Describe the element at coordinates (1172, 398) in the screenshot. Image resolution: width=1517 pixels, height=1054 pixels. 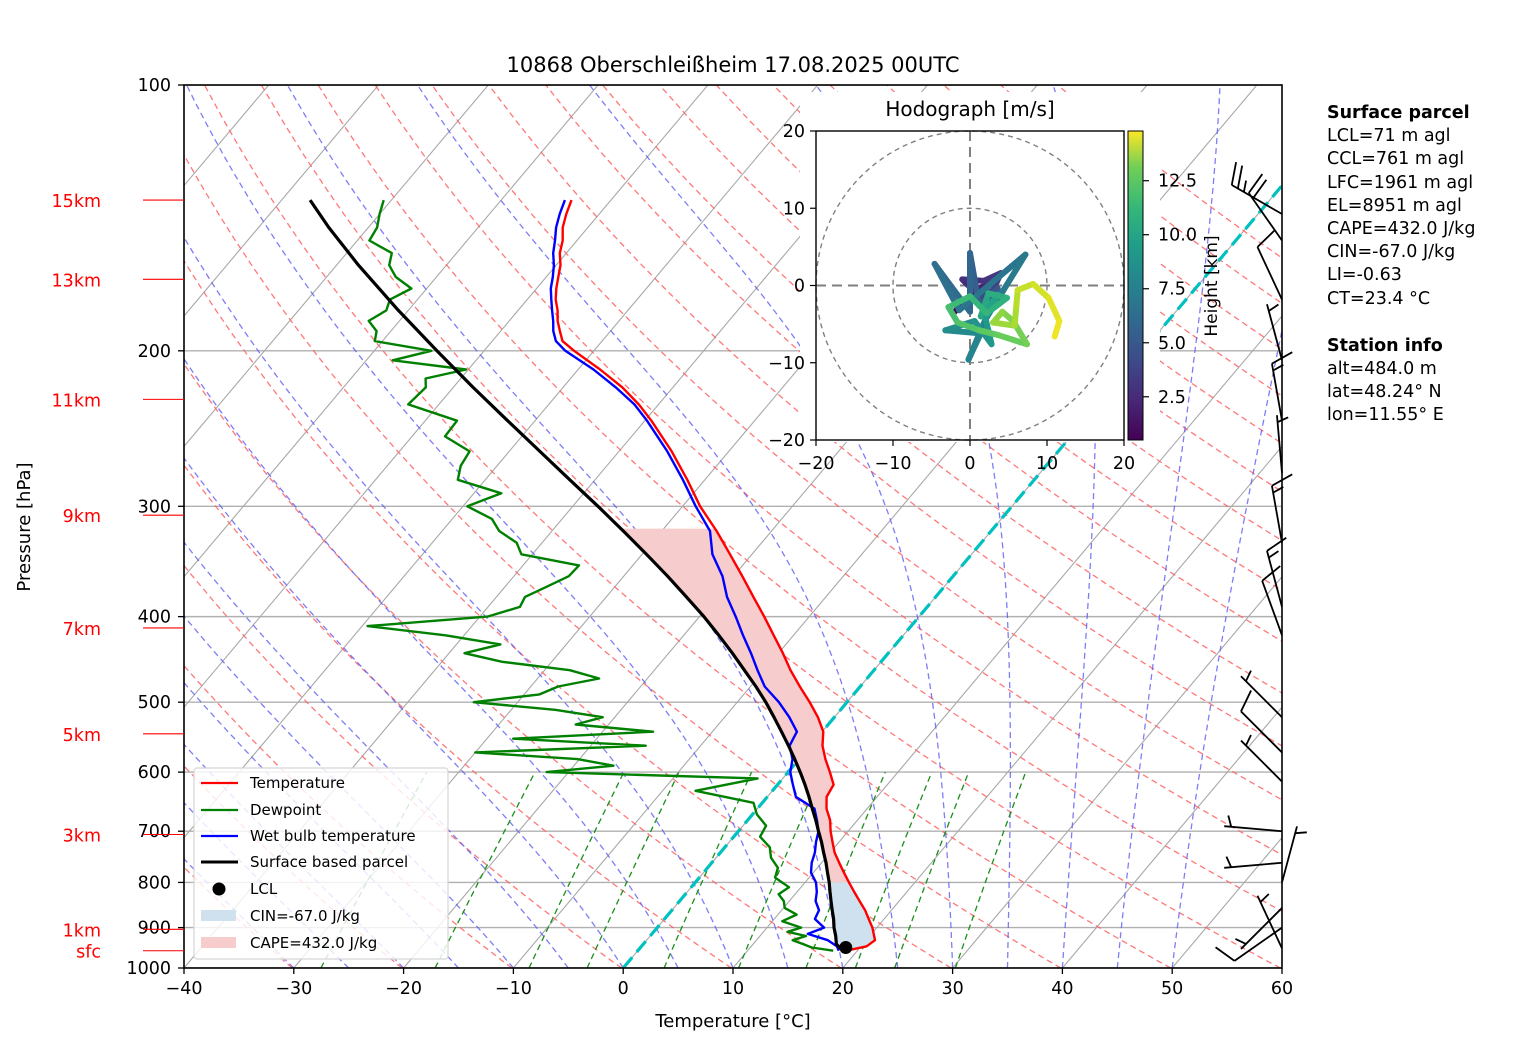
I see `colorbar-tick-label: 2.5` at that location.